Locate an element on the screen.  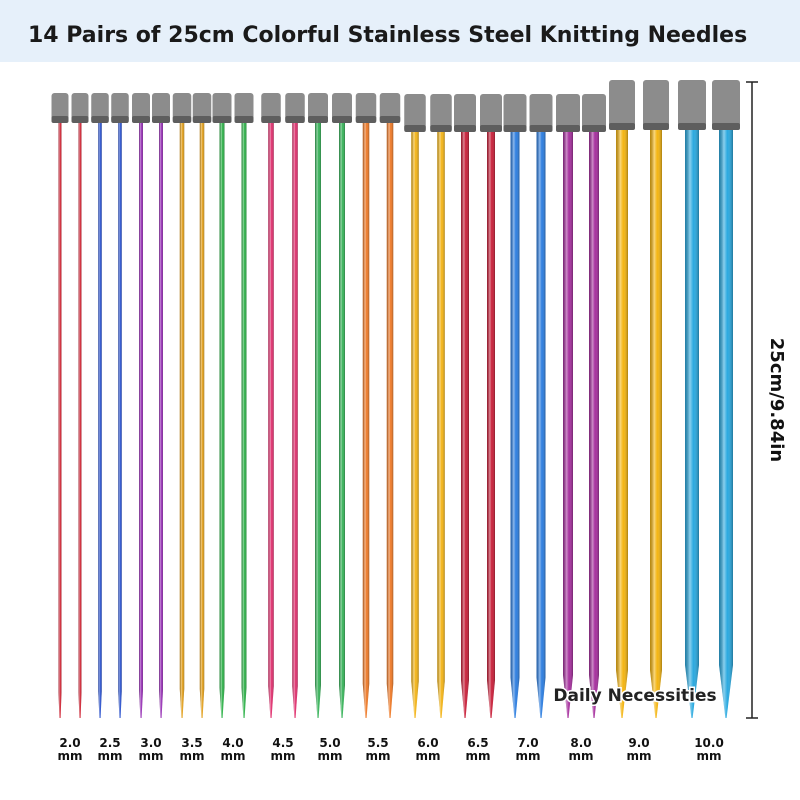
size-value: 10.0 is located at coordinates (709, 743).